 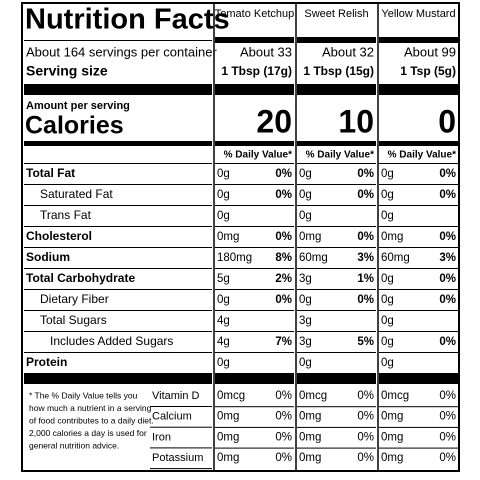 I want to click on nutrient-dv: 5%, so click(x=365, y=342).